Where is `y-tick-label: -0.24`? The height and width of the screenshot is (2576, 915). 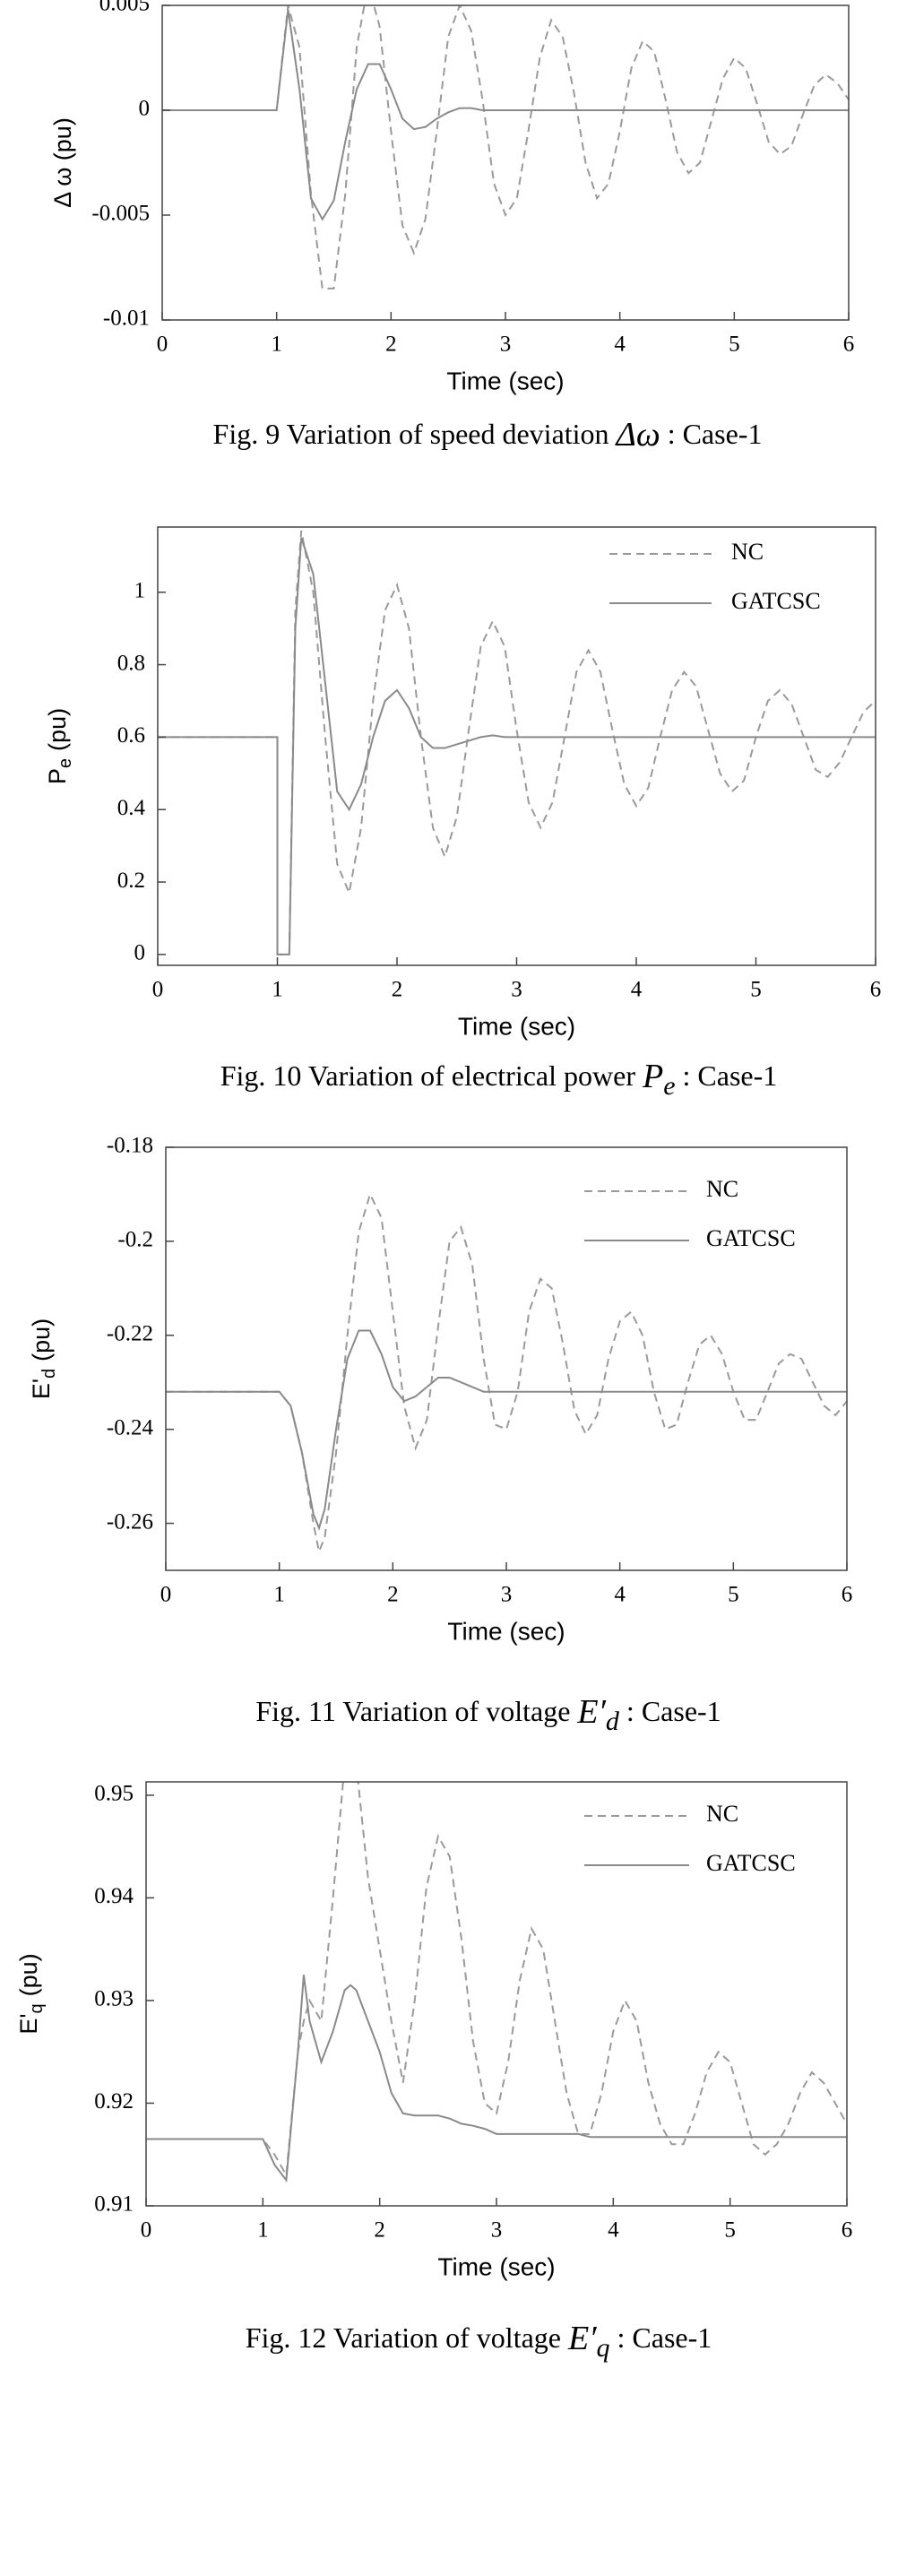 y-tick-label: -0.24 is located at coordinates (130, 1427).